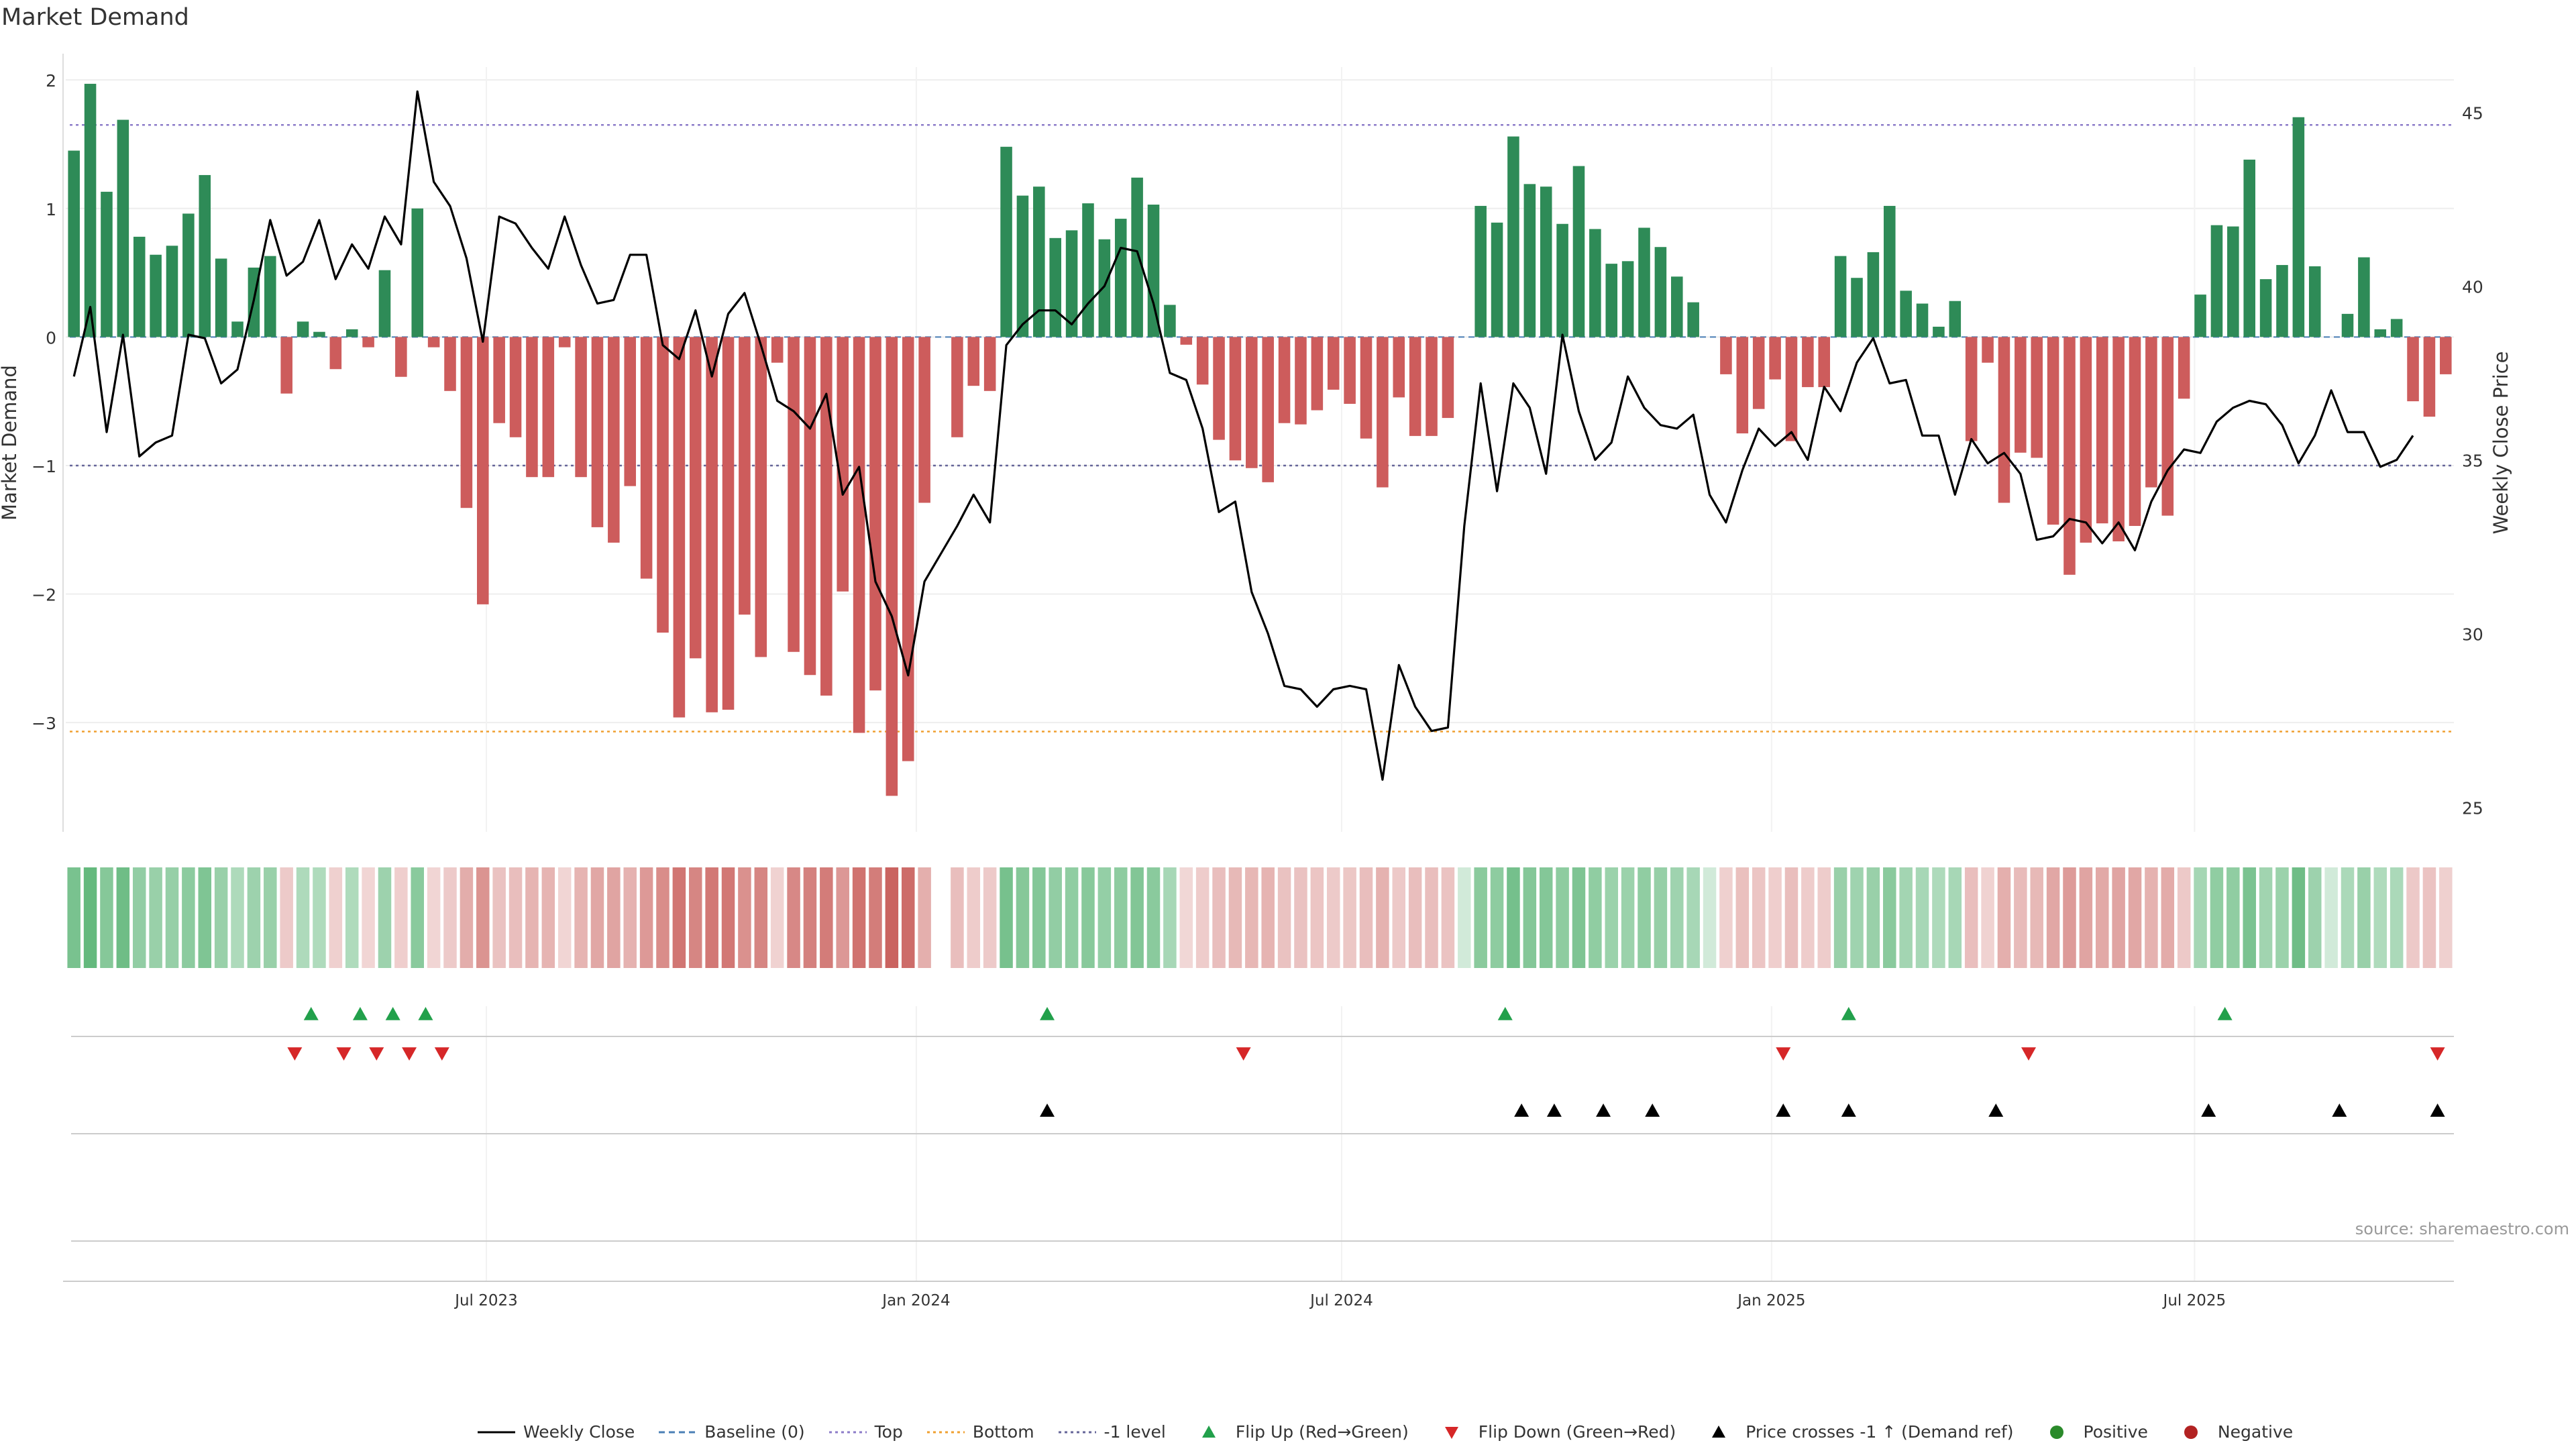  I want to click on y-tick-label: 0, so click(51, 337).